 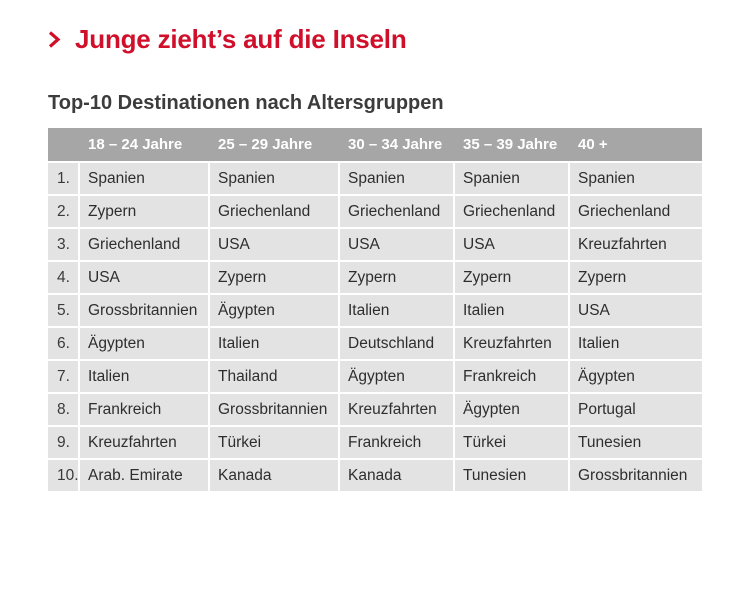 What do you see at coordinates (64, 441) in the screenshot?
I see `rank-cell: 9.` at bounding box center [64, 441].